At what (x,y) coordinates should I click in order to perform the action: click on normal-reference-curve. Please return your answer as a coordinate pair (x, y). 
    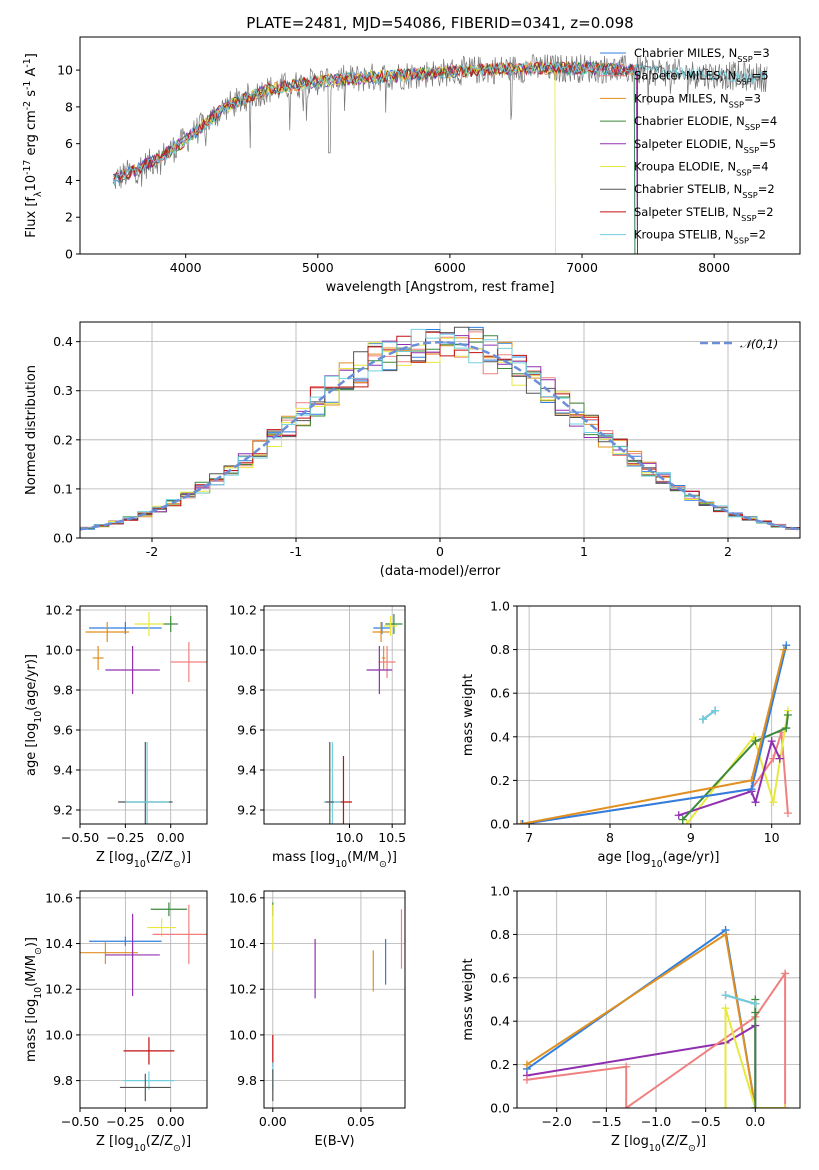
    Looking at the image, I should click on (440, 435).